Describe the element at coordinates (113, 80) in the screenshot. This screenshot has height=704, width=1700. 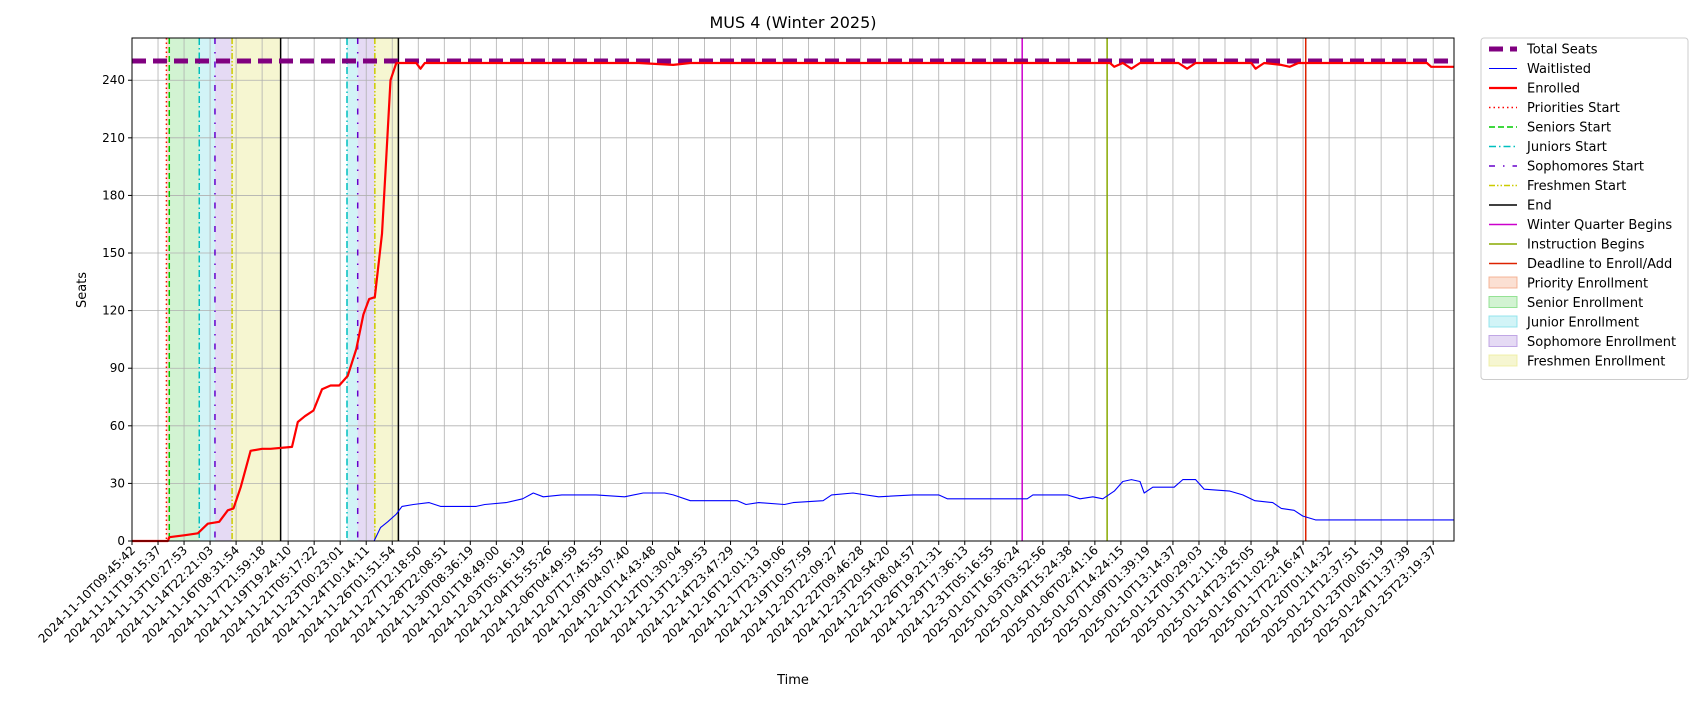
I see `y-tick-label: 240` at that location.